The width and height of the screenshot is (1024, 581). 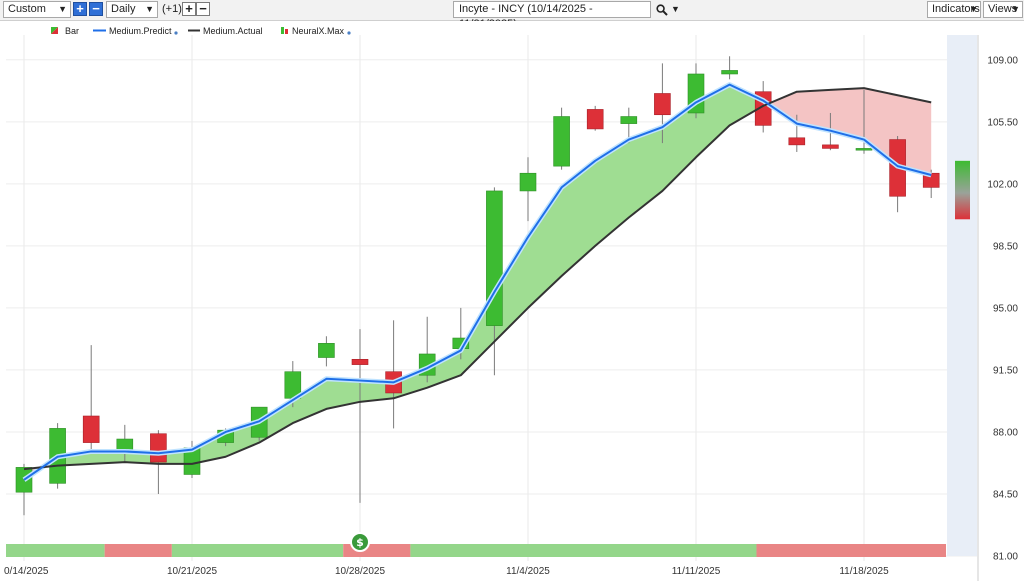 I want to click on legend-label-bar: Bar, so click(x=72, y=31).